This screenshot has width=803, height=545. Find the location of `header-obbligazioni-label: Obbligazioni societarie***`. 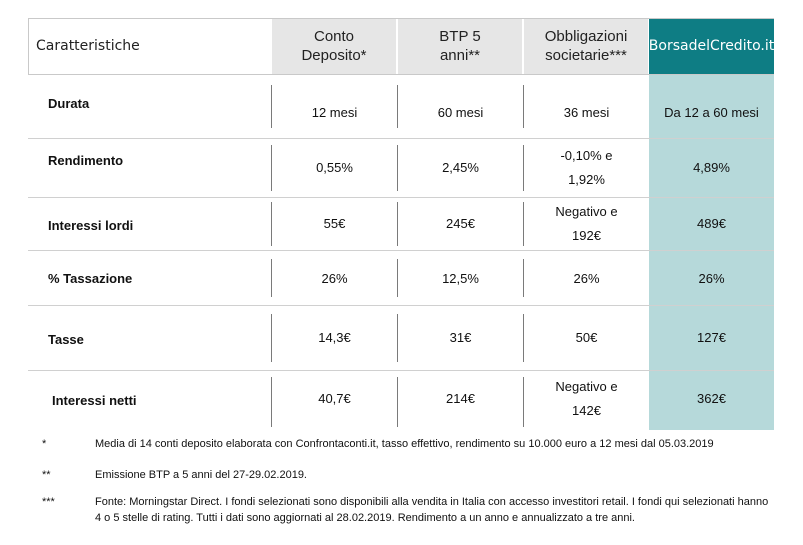

header-obbligazioni-label: Obbligazioni societarie*** is located at coordinates (586, 46).